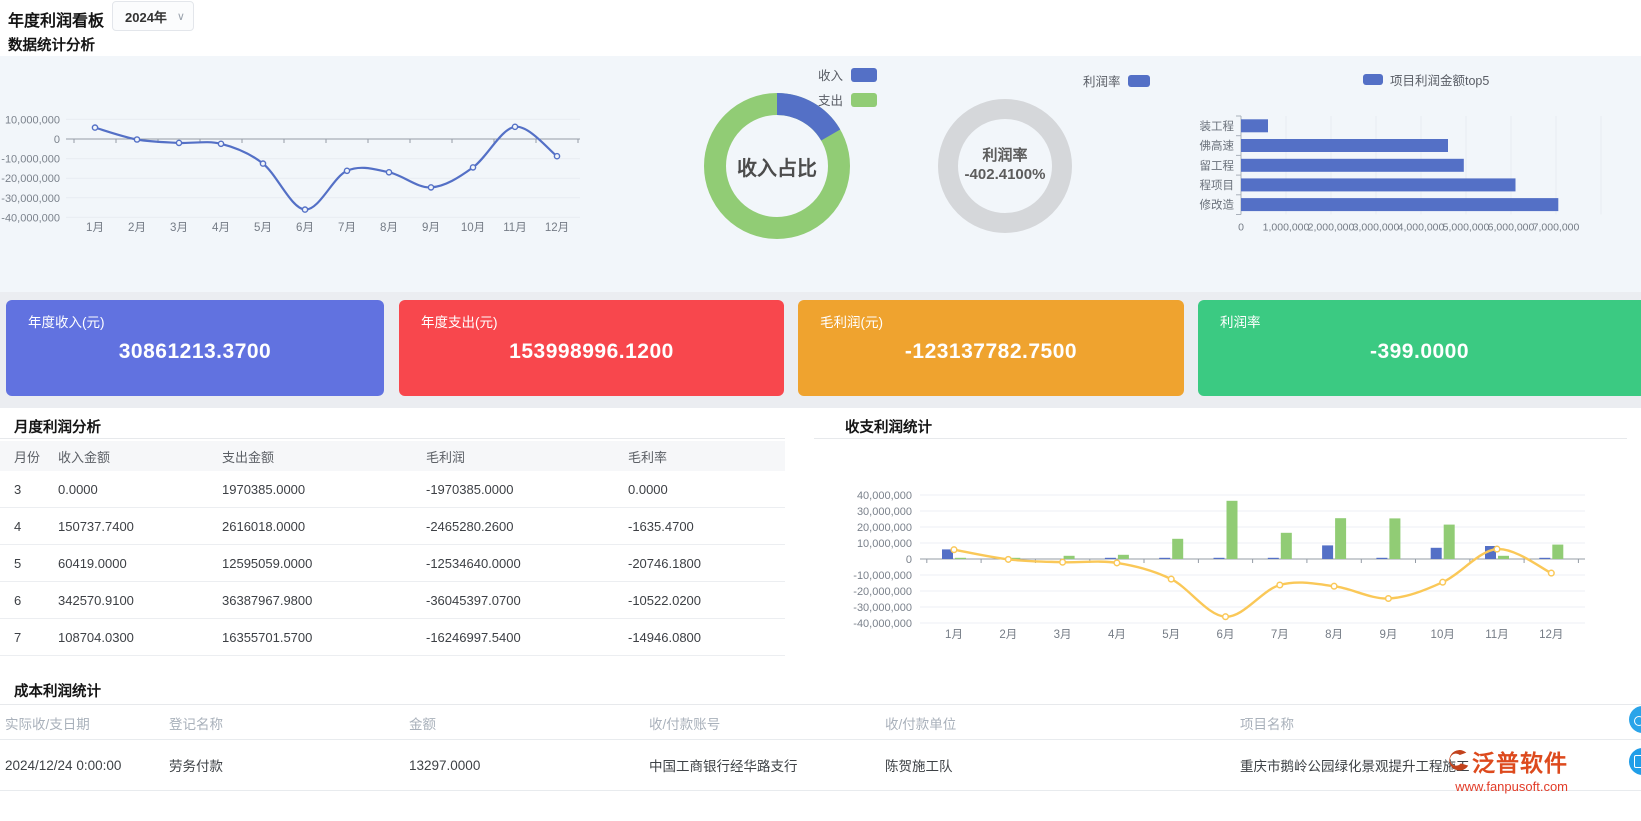 This screenshot has height=821, width=1641. I want to click on kpi-label: 毛利润(元), so click(851, 322).